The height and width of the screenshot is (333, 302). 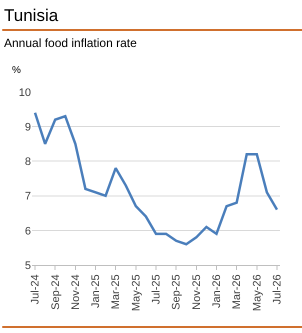 I want to click on x-tick-label: Mar-26, so click(x=237, y=292).